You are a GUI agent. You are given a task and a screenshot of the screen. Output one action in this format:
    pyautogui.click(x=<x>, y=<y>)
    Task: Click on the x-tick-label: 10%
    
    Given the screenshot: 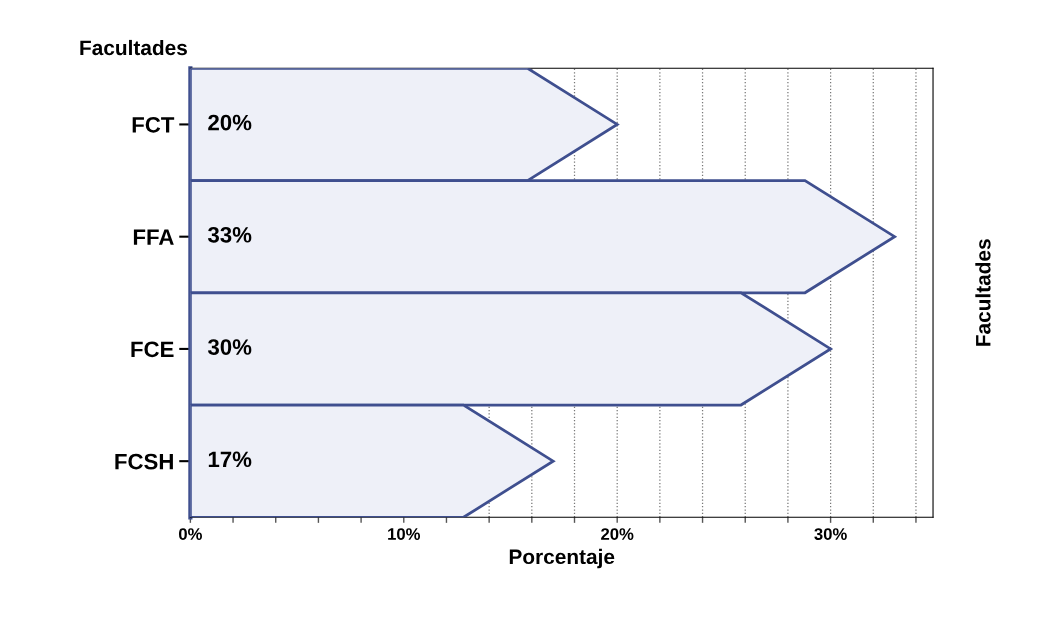 What is the action you would take?
    pyautogui.click(x=404, y=534)
    